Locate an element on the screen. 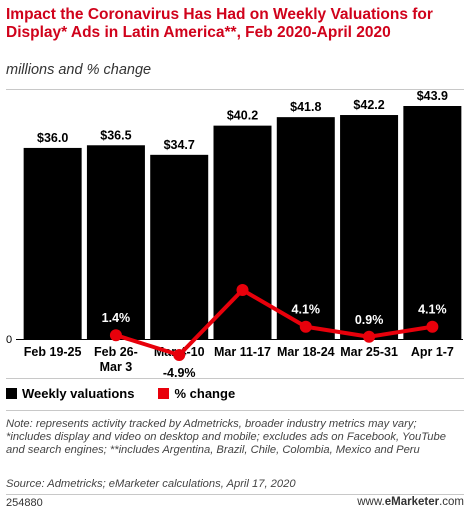  legend-divider is located at coordinates (235, 378).